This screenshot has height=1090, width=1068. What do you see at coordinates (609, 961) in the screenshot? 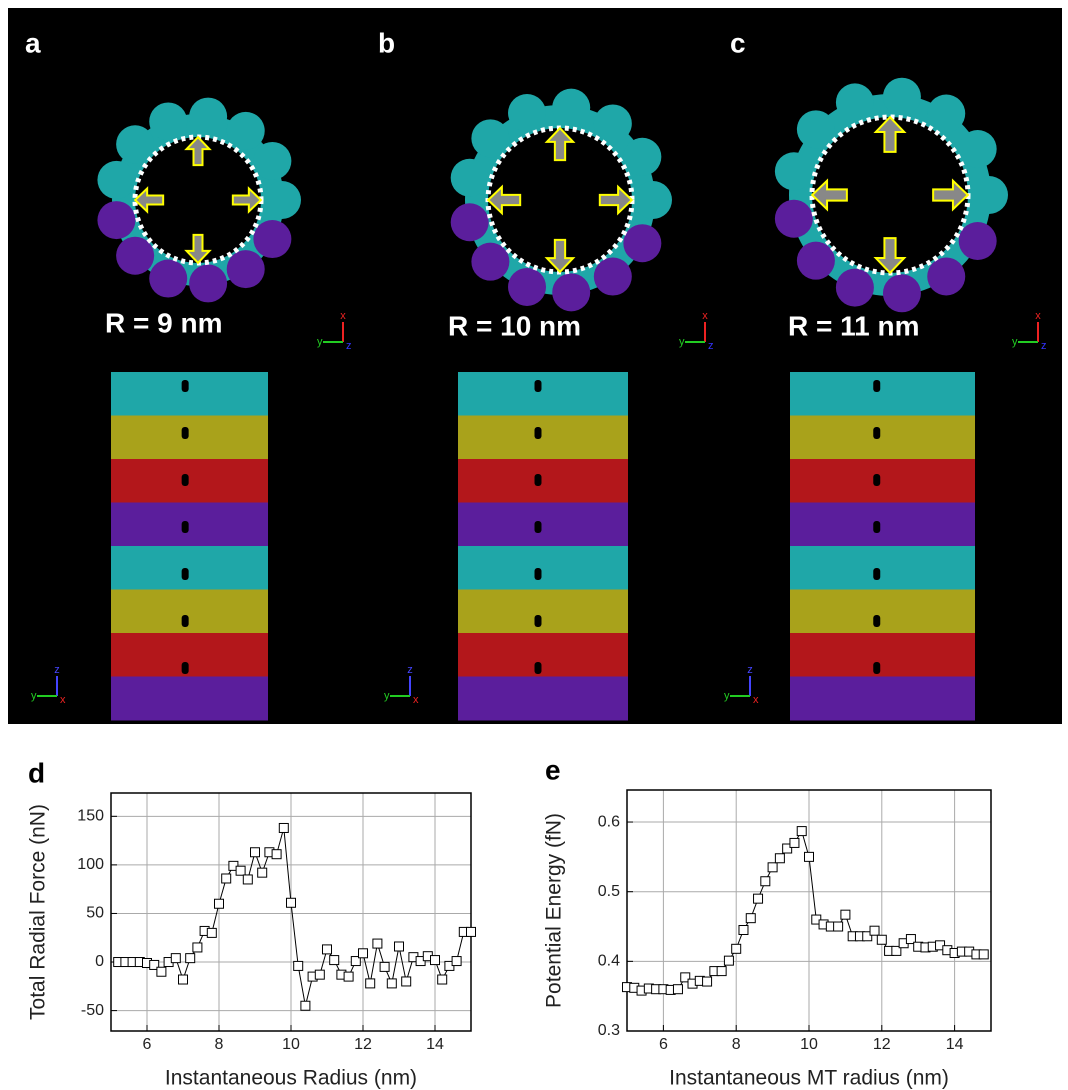
I see `y-tick-label: 0.4` at bounding box center [609, 961].